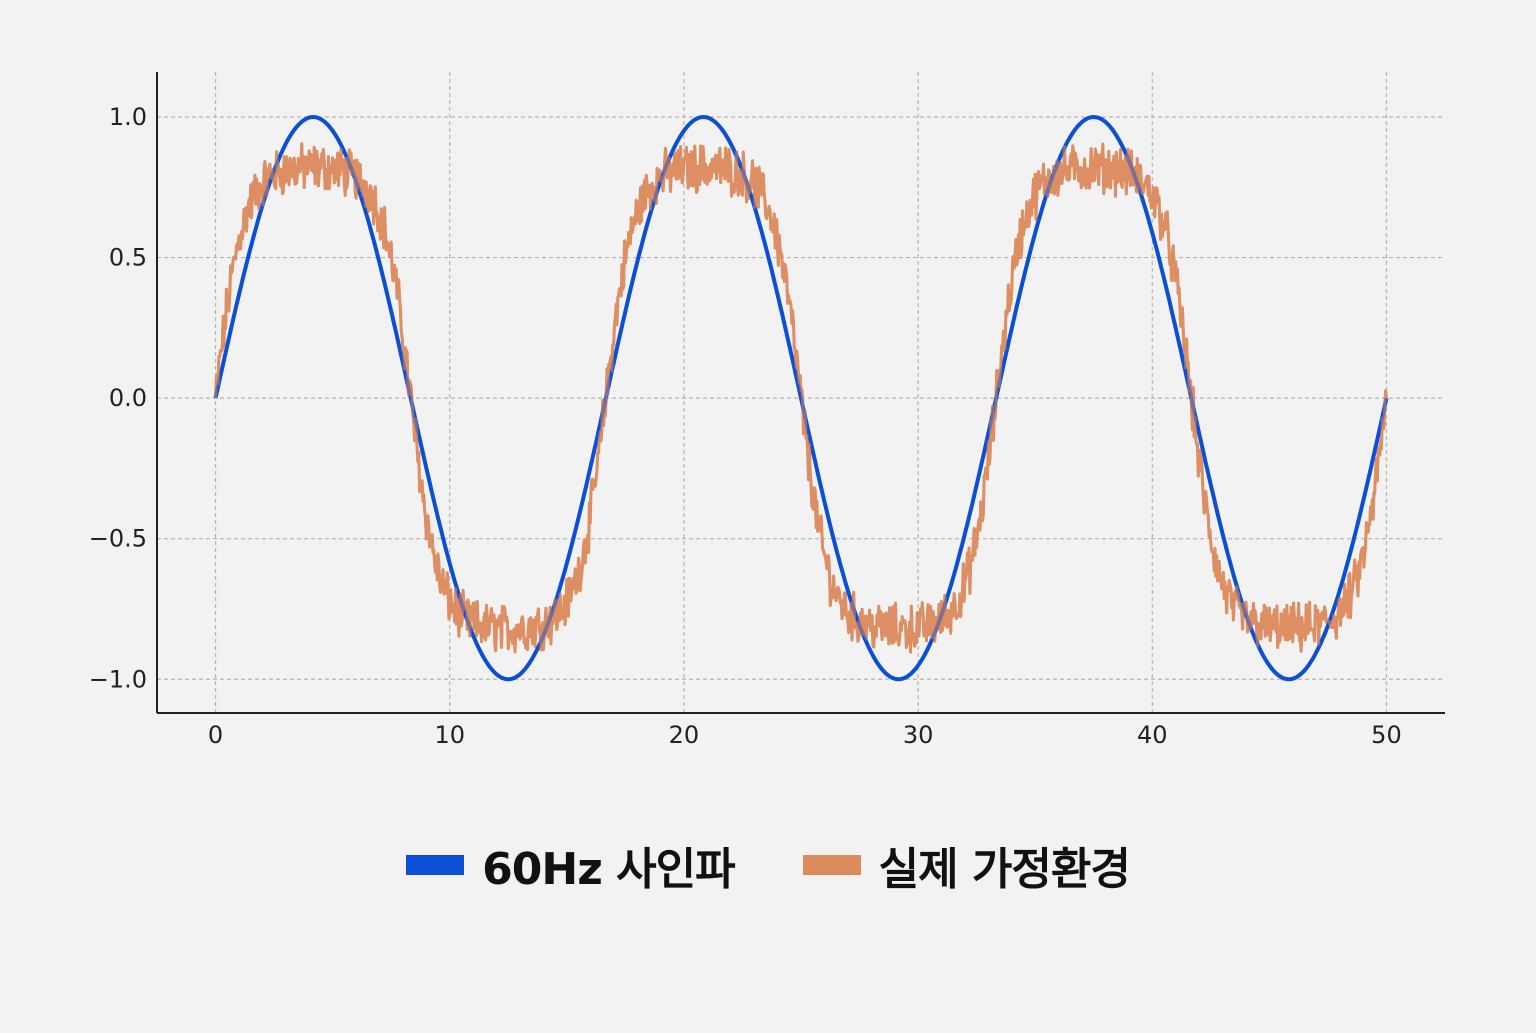 Image resolution: width=1536 pixels, height=1033 pixels. I want to click on legend-label-sine: 60Hz 사인파, so click(608, 869).